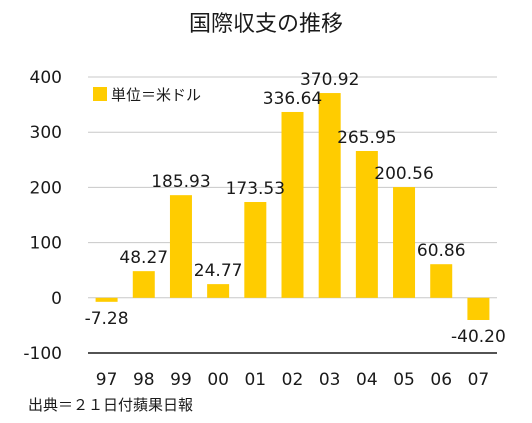 The image size is (532, 423). What do you see at coordinates (181, 380) in the screenshot?
I see `x-tick-label: 99` at bounding box center [181, 380].